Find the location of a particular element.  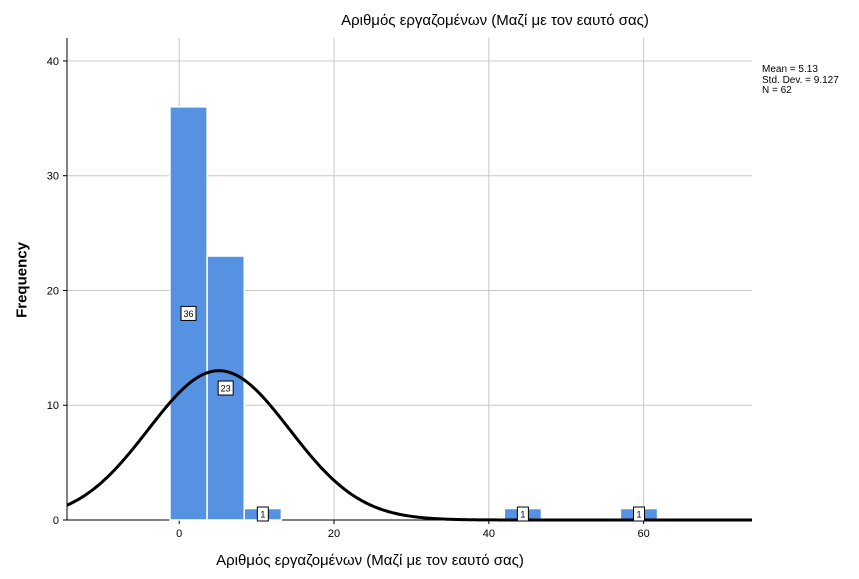

y-tick-label: 20 is located at coordinates (53, 291).